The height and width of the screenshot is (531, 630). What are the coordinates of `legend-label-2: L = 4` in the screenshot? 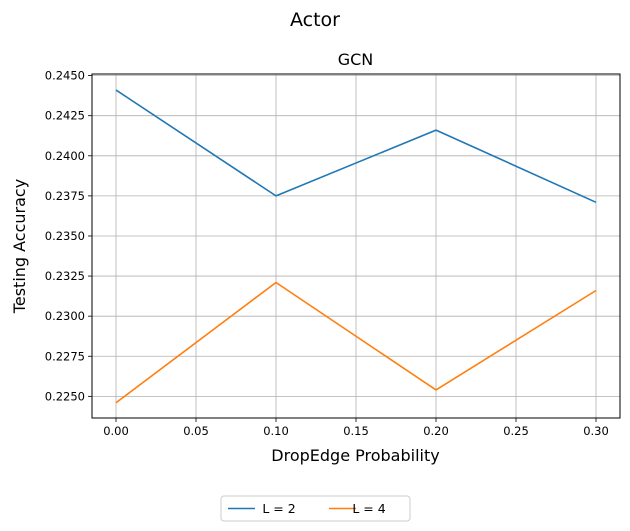 It's located at (368, 508).